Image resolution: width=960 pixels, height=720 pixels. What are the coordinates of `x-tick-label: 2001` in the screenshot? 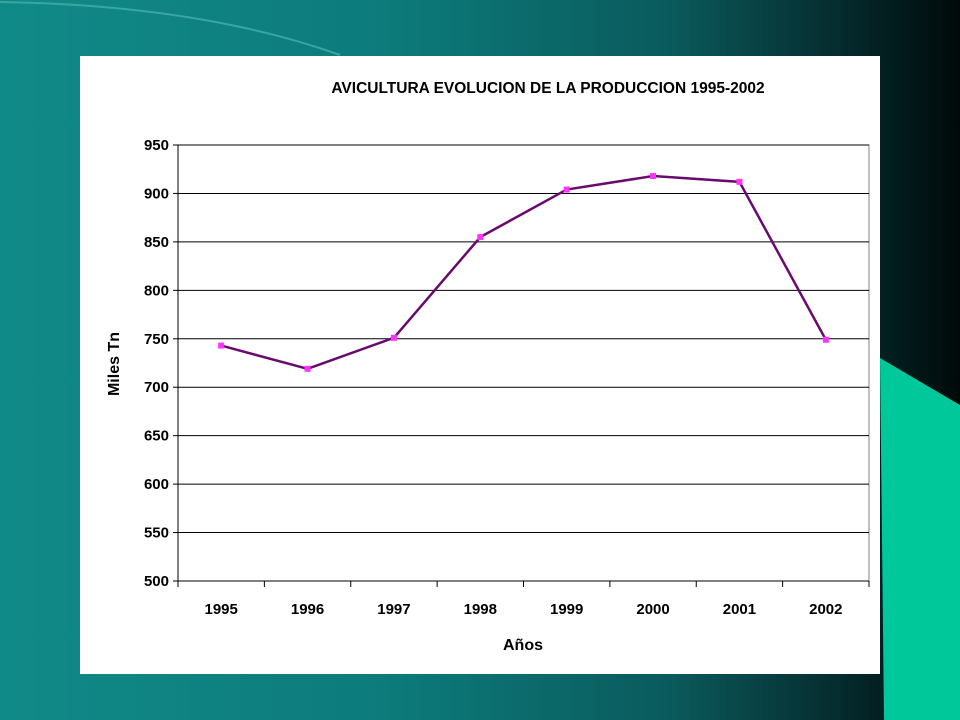 It's located at (739, 609).